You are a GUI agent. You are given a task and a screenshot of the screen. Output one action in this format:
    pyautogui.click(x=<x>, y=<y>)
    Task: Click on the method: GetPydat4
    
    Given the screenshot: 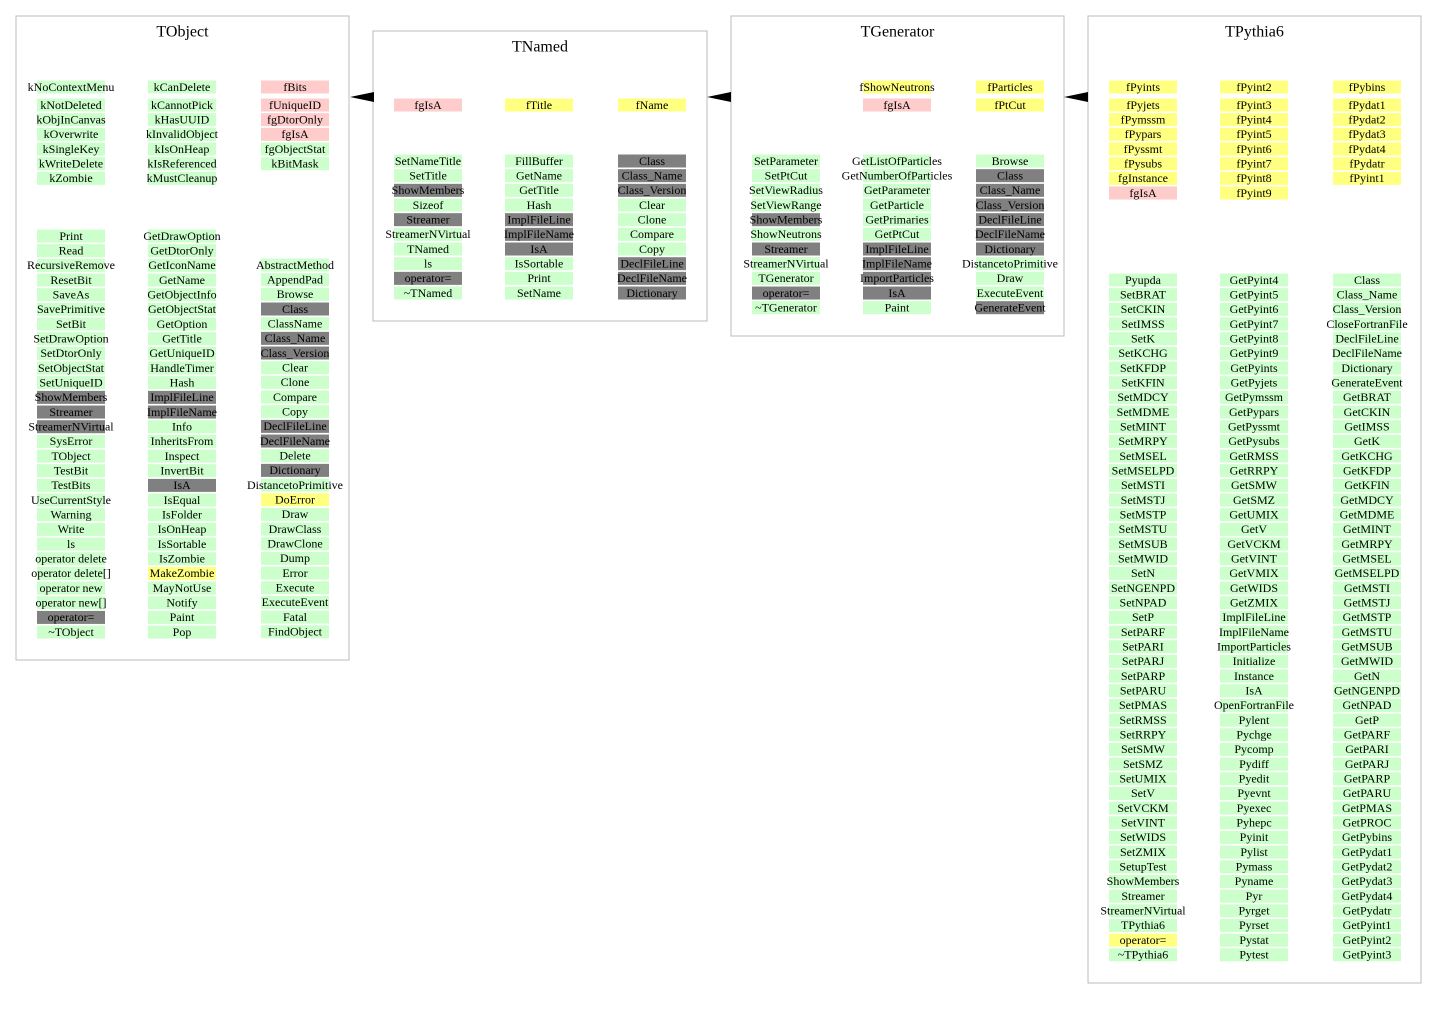 What is the action you would take?
    pyautogui.click(x=1367, y=896)
    